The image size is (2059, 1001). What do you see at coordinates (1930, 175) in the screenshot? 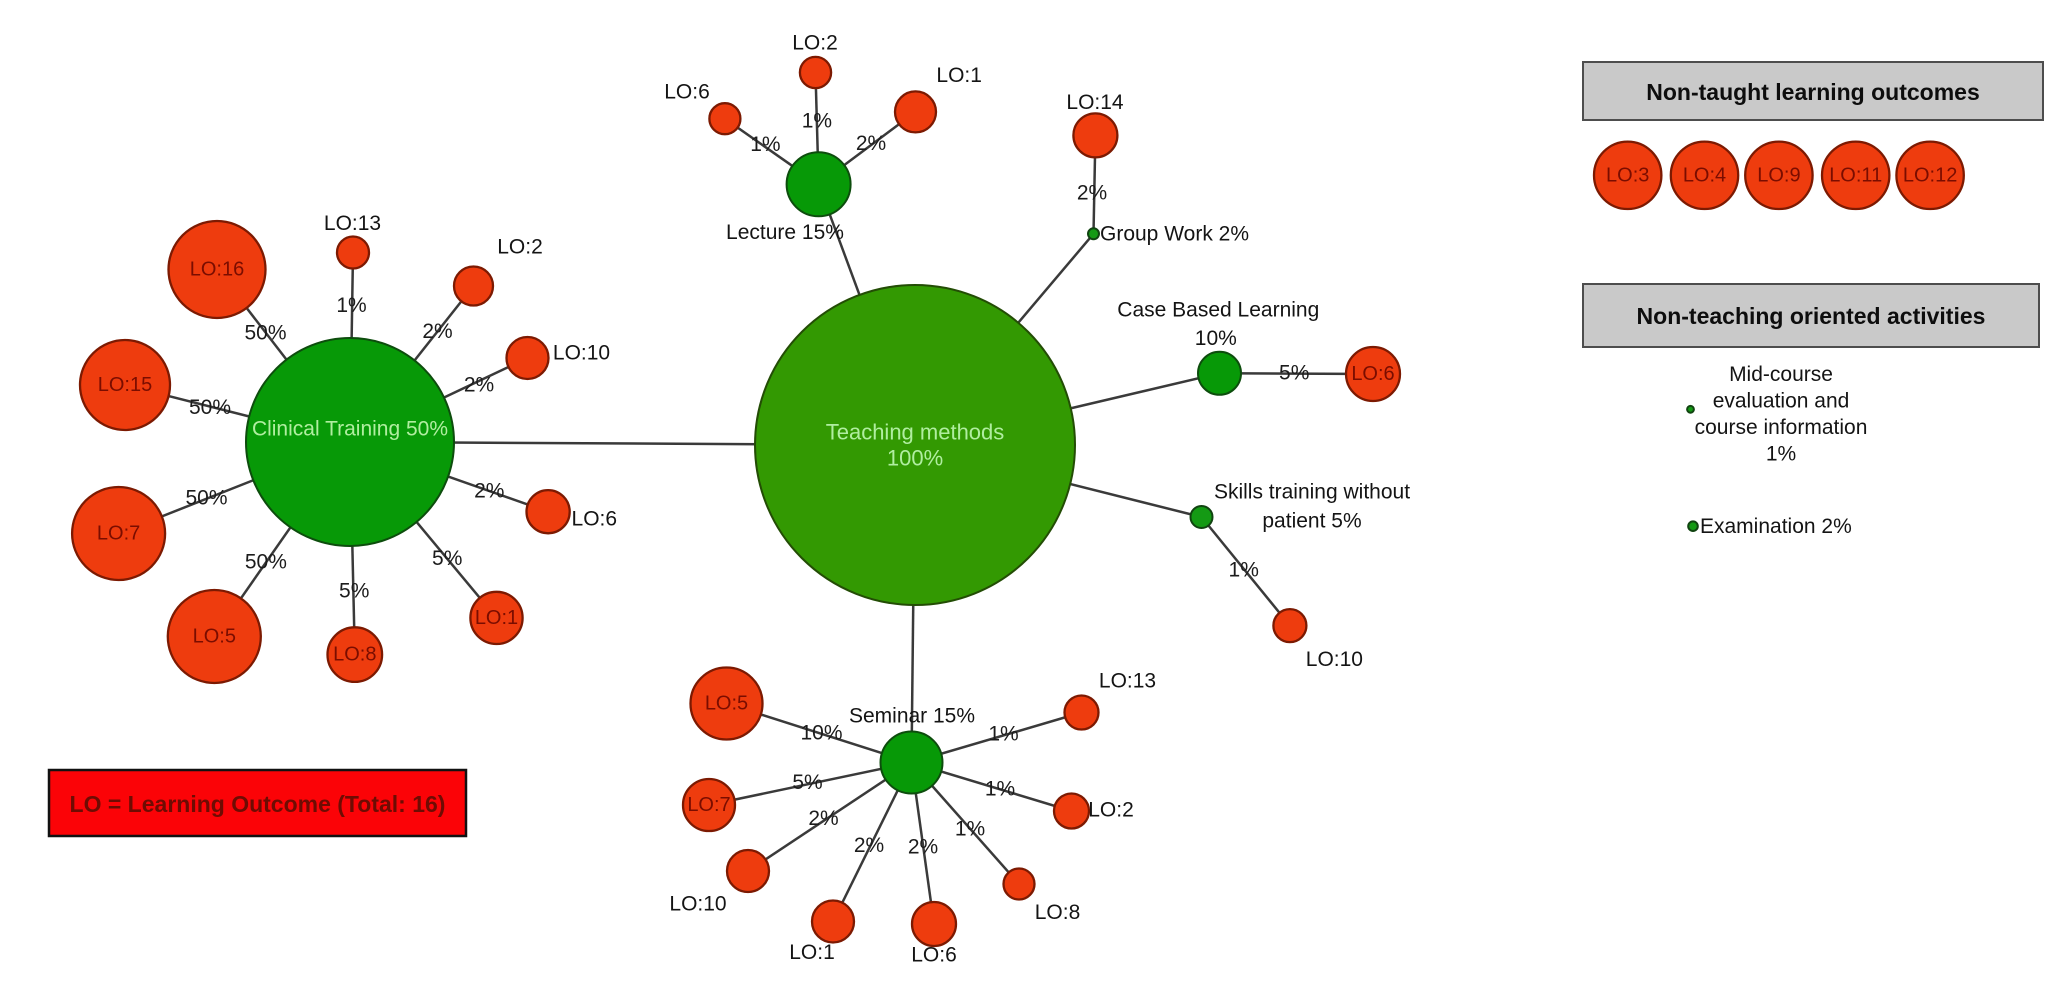
I see `svg-text: LO:12` at bounding box center [1930, 175].